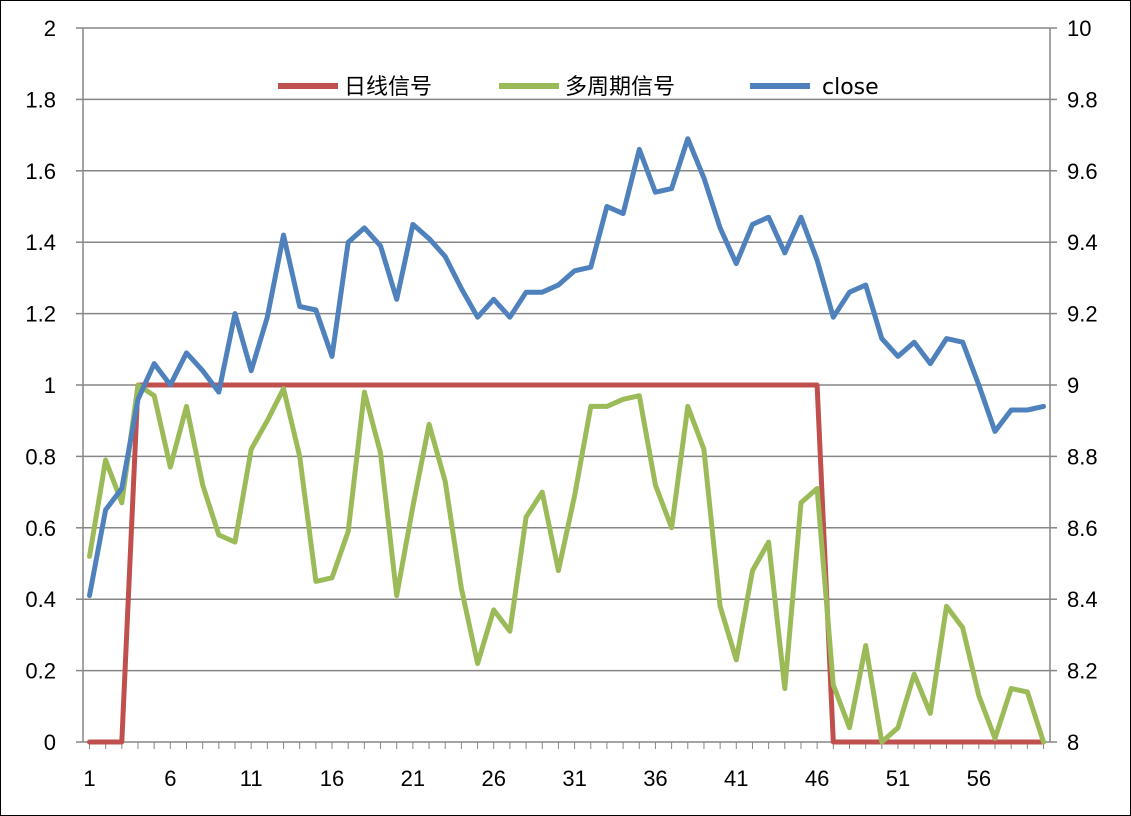  What do you see at coordinates (1082, 171) in the screenshot?
I see `y-right-tick-label: 9.6` at bounding box center [1082, 171].